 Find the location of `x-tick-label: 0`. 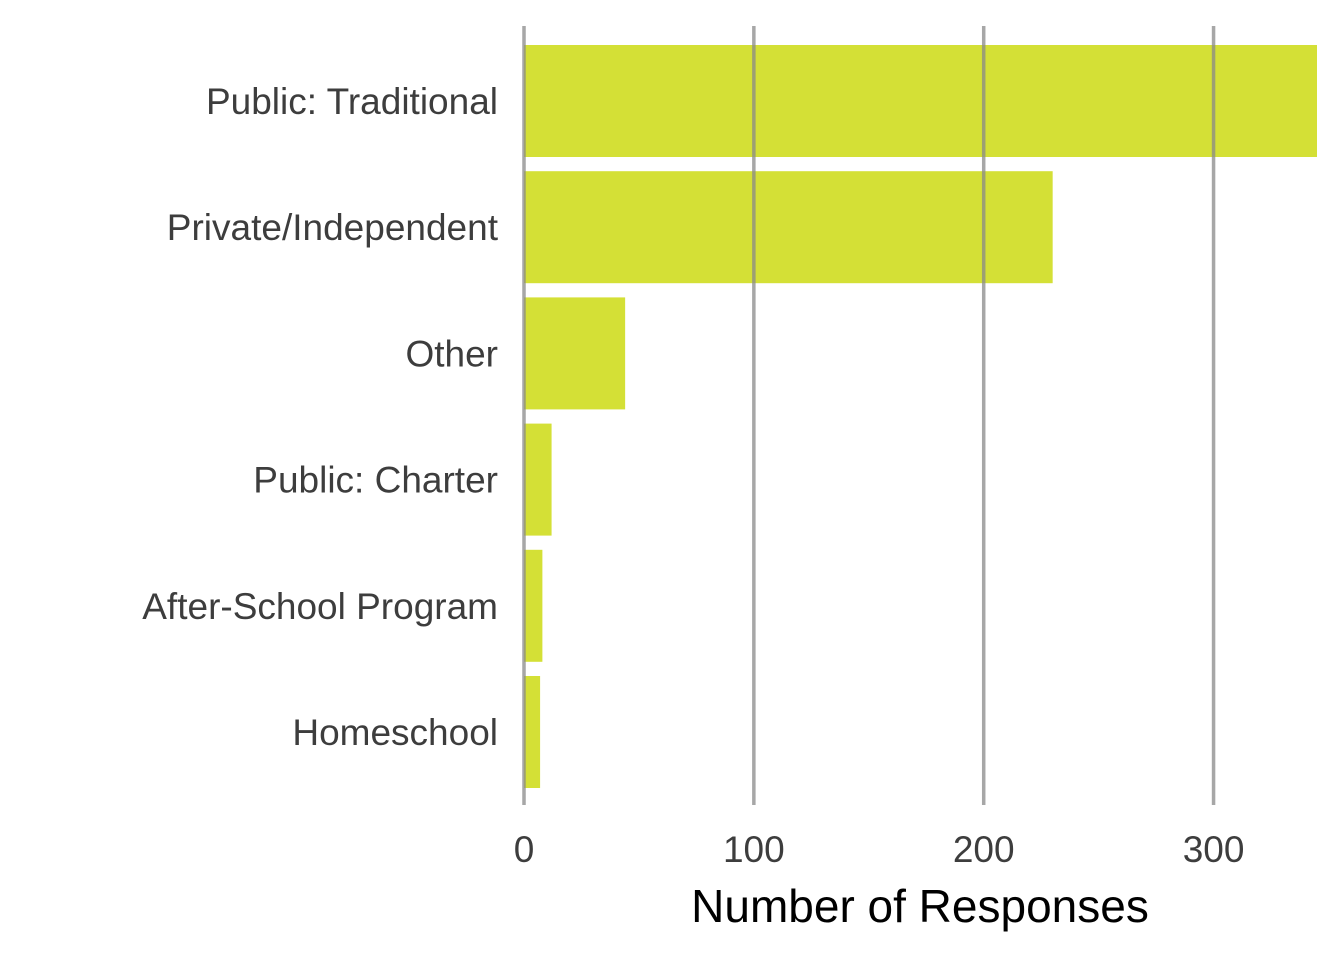

x-tick-label: 0 is located at coordinates (524, 849).